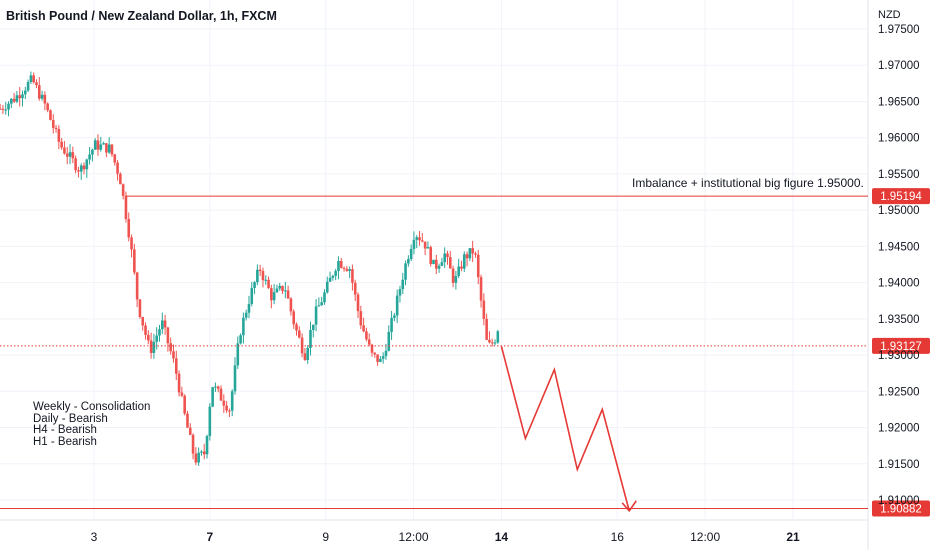 The height and width of the screenshot is (550, 932). Describe the element at coordinates (899, 356) in the screenshot. I see `price-tick-label: 1.93000` at that location.